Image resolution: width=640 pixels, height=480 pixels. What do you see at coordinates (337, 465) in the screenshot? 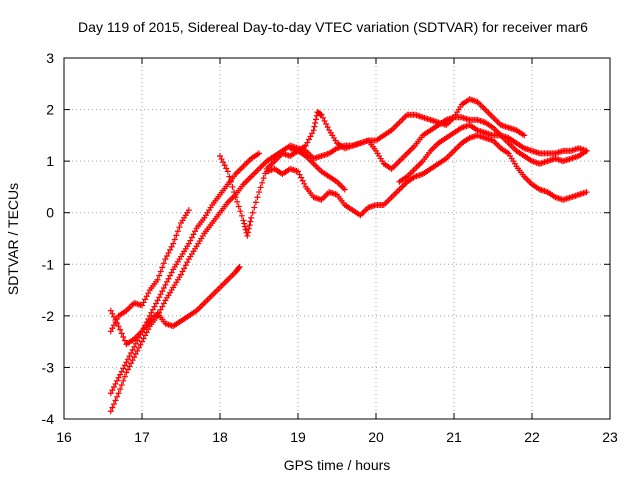
I see `x-axis-label: GPS time / hours` at bounding box center [337, 465].